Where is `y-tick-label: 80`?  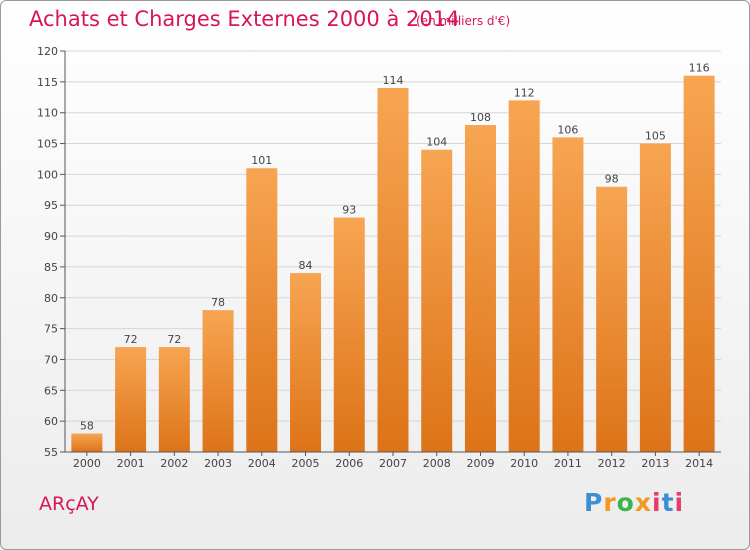
y-tick-label: 80 is located at coordinates (51, 298).